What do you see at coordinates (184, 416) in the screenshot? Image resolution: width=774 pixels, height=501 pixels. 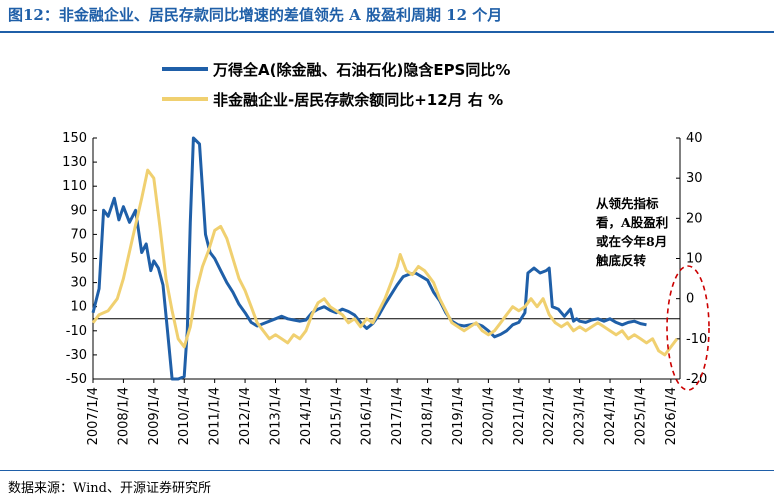 I see `x-tick-label: 2010/1/4` at bounding box center [184, 416].